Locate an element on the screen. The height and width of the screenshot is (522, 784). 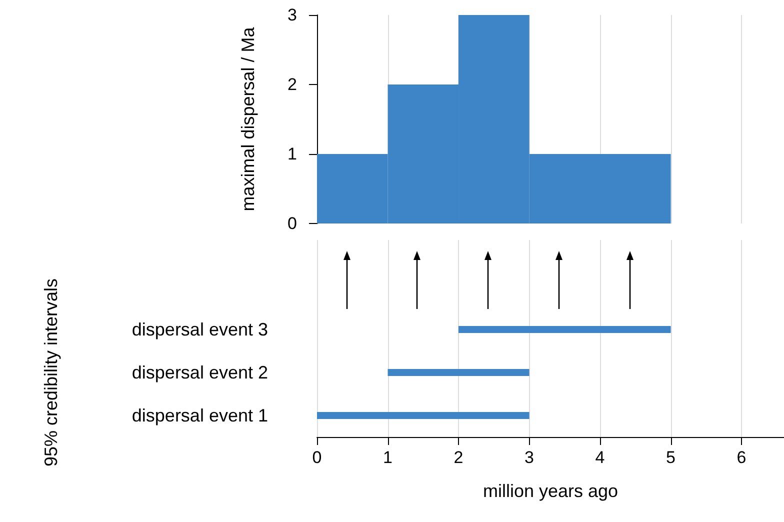
x-tick-label: 4 is located at coordinates (600, 457).